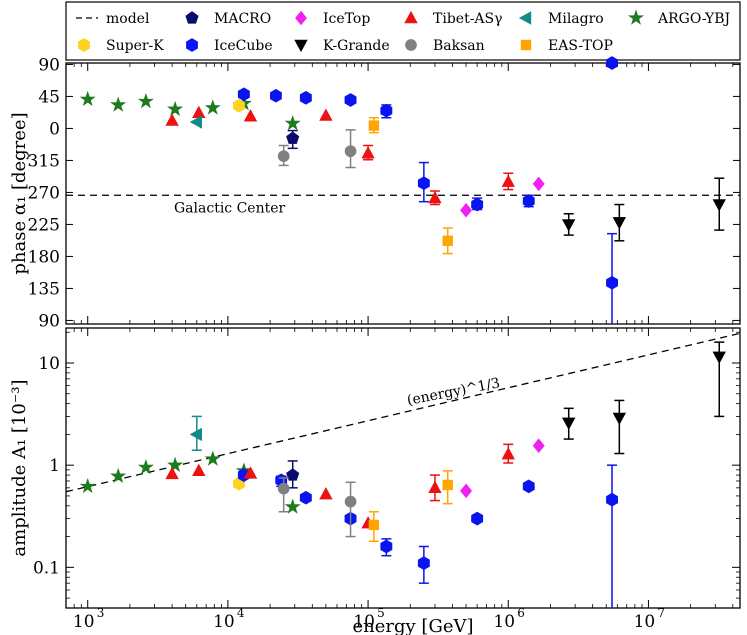 This screenshot has width=747, height=635. I want to click on legend-marker-milagro, so click(525, 18).